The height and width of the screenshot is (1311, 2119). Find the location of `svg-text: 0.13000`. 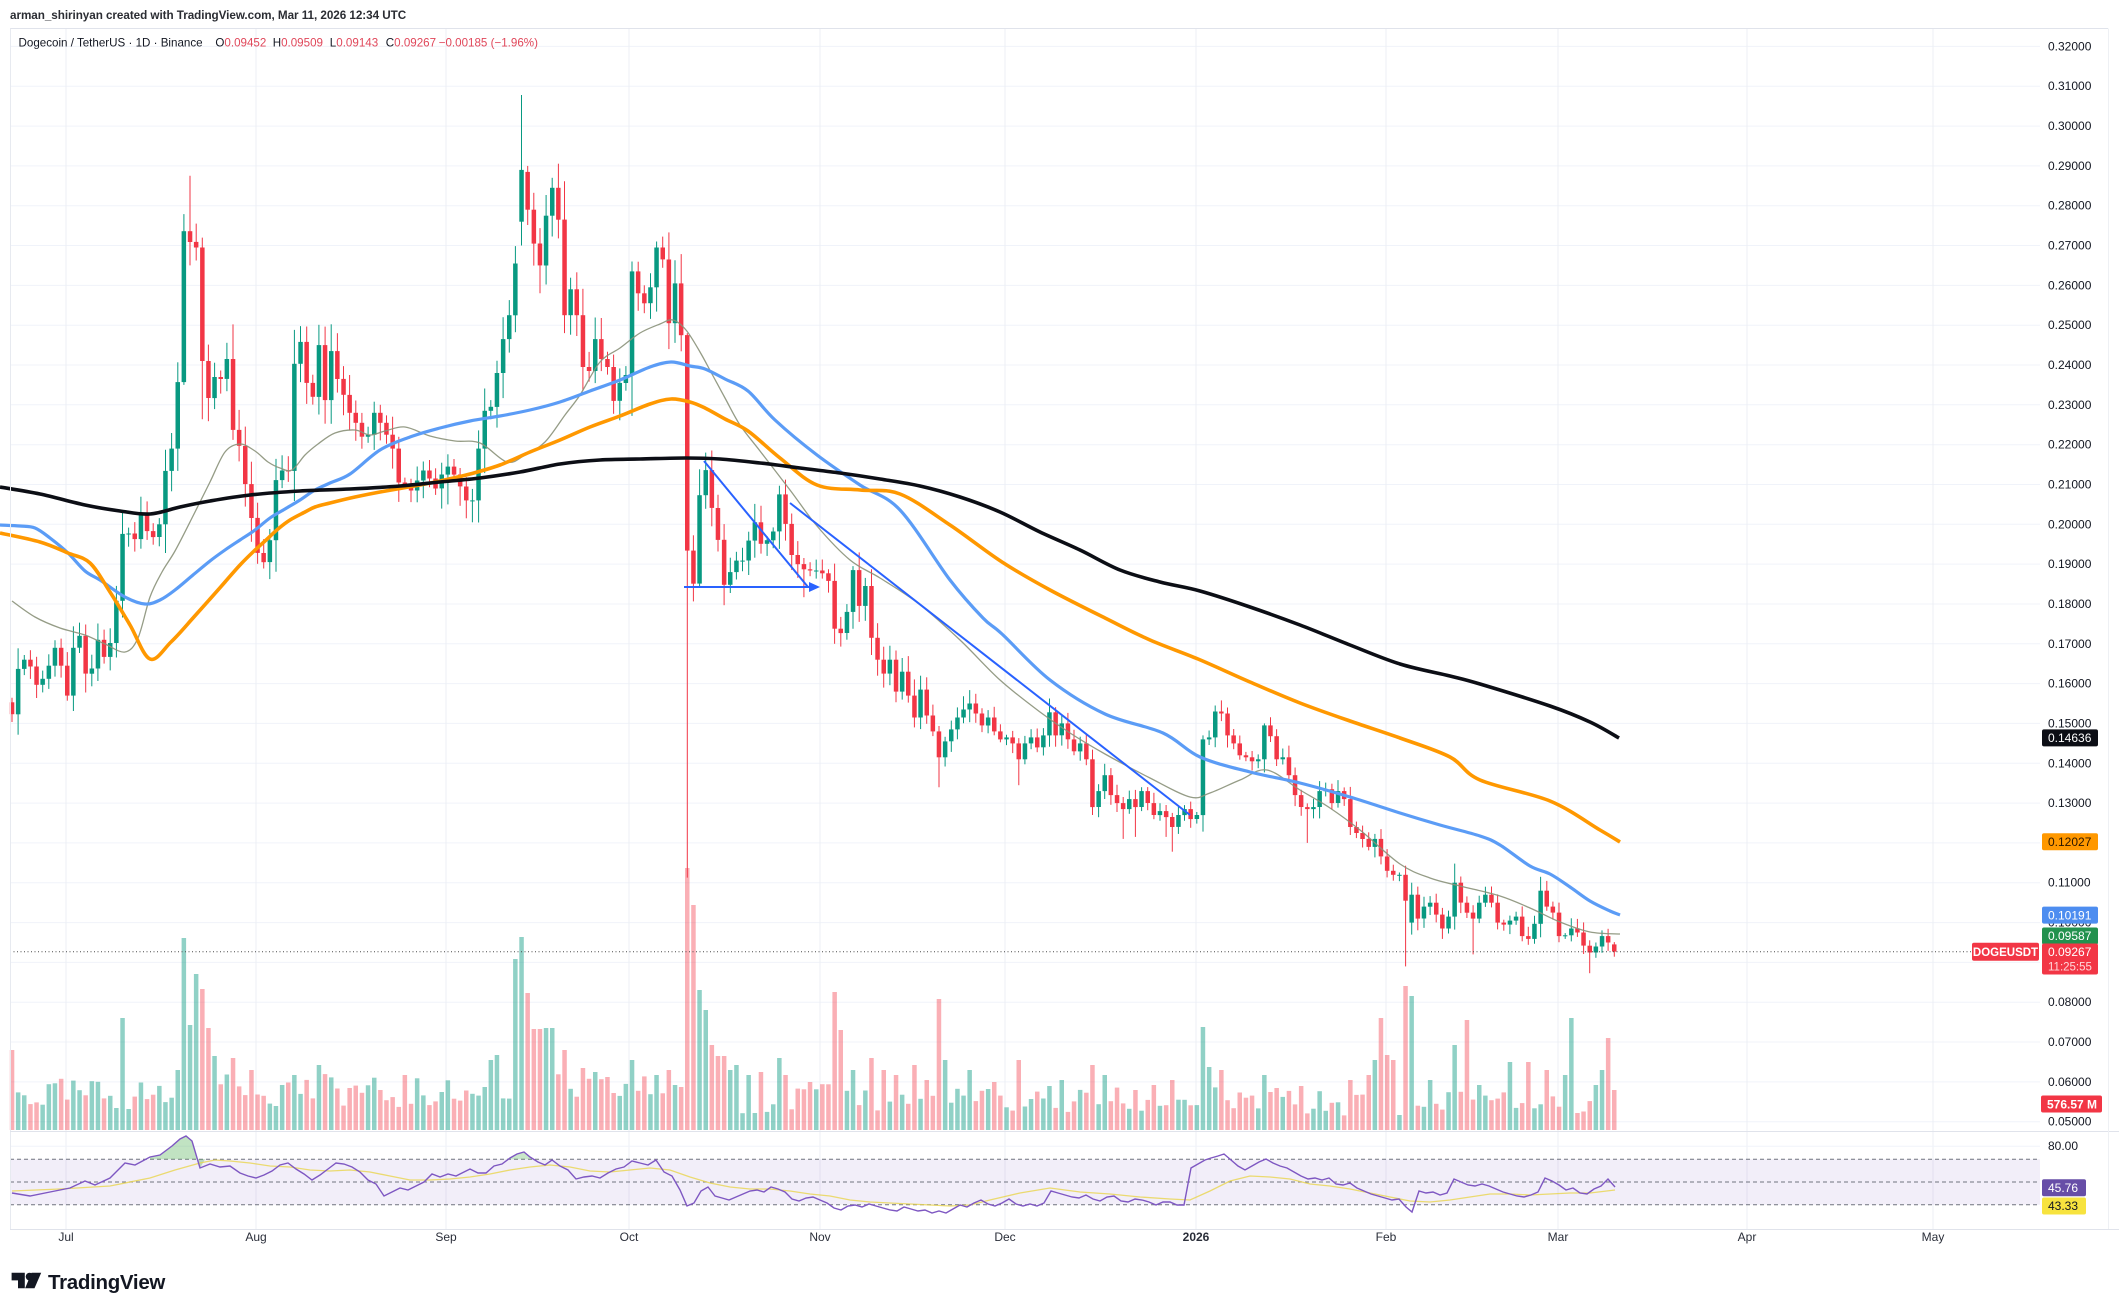

svg-text: 0.13000 is located at coordinates (2070, 803).